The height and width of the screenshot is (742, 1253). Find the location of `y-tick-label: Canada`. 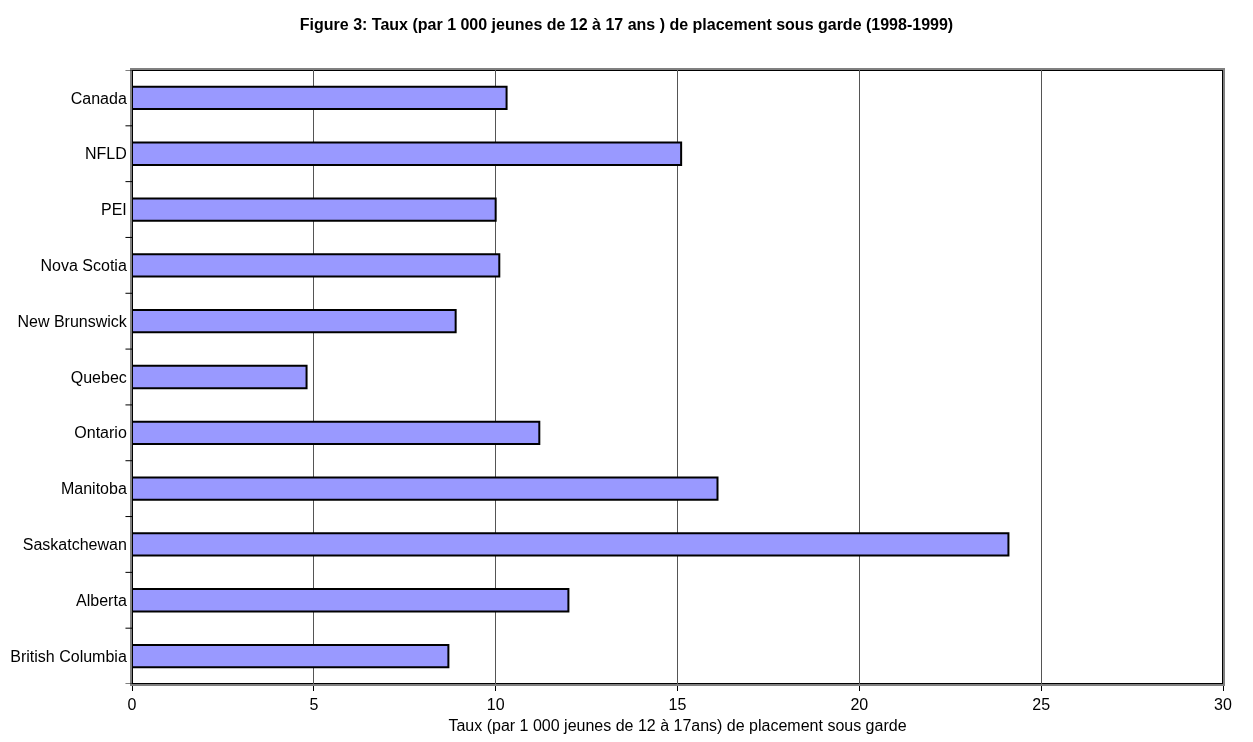

y-tick-label: Canada is located at coordinates (98, 98).